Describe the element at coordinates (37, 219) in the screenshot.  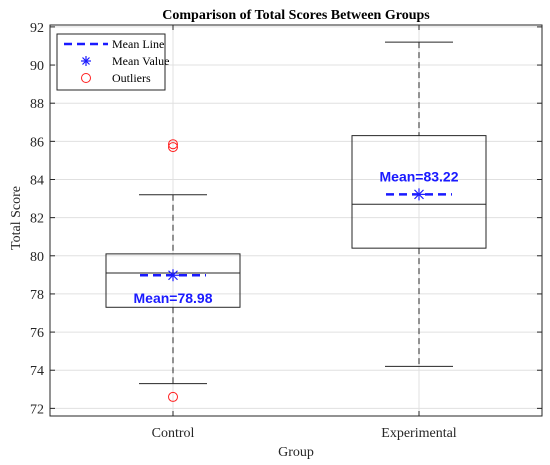
I see `y-tick-label: 82` at that location.